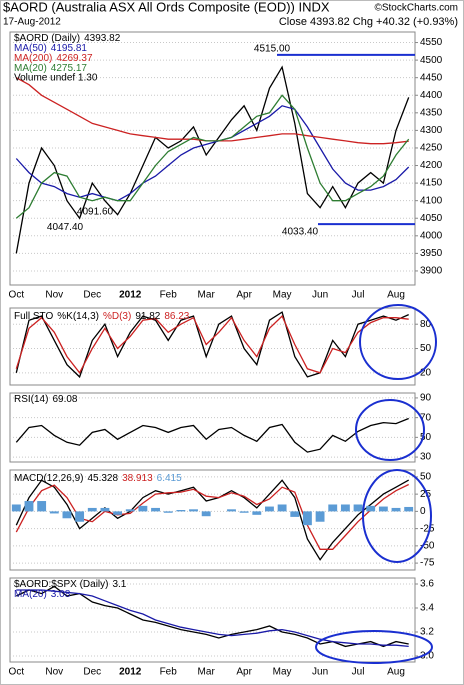 The width and height of the screenshot is (464, 685). I want to click on x-tick-label: Mar, so click(207, 672).